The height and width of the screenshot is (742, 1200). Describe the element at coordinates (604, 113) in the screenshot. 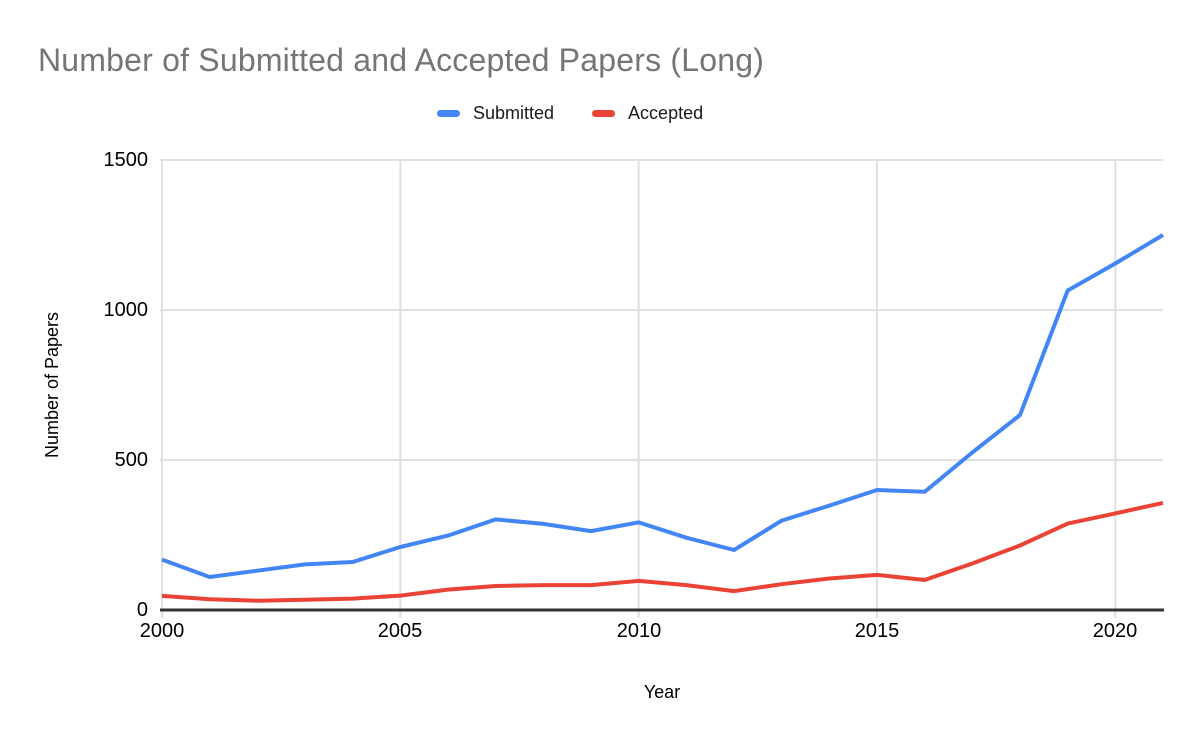

I see `accepted-swatch-icon` at that location.